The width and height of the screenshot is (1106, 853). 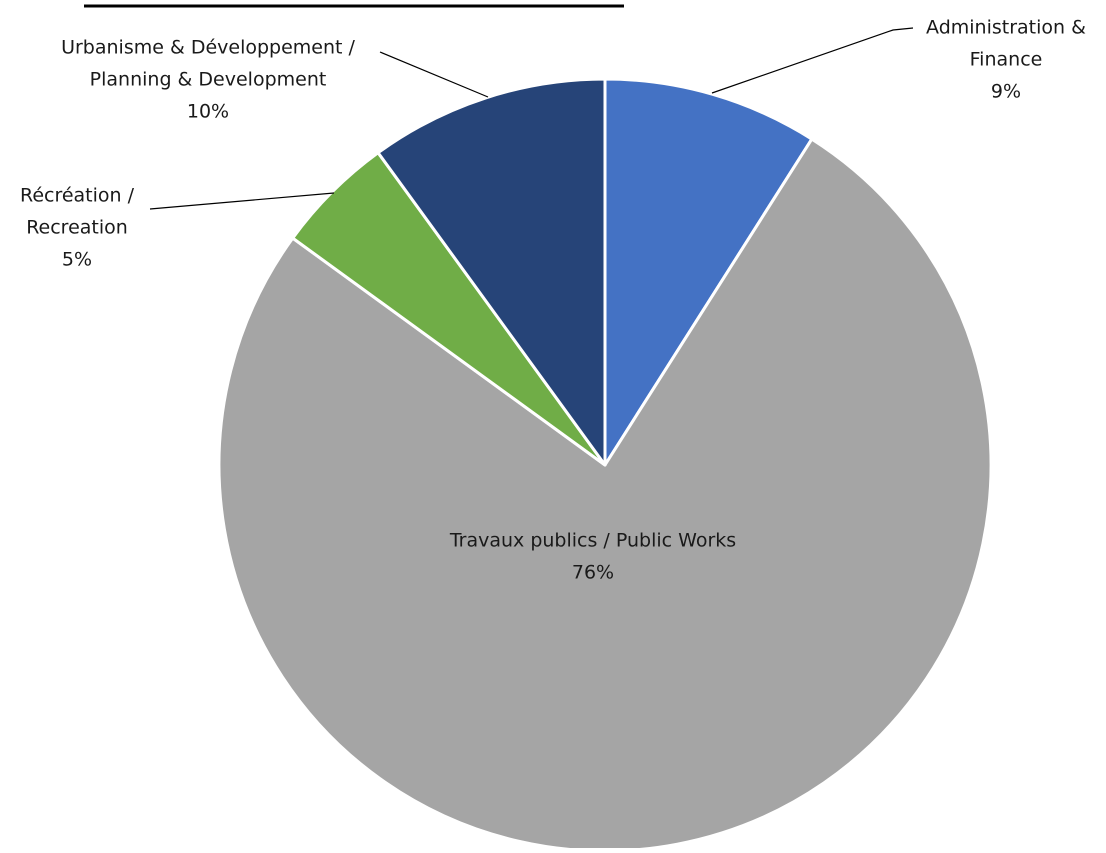 I want to click on slice-category-label-2: Recreation, so click(x=77, y=228).